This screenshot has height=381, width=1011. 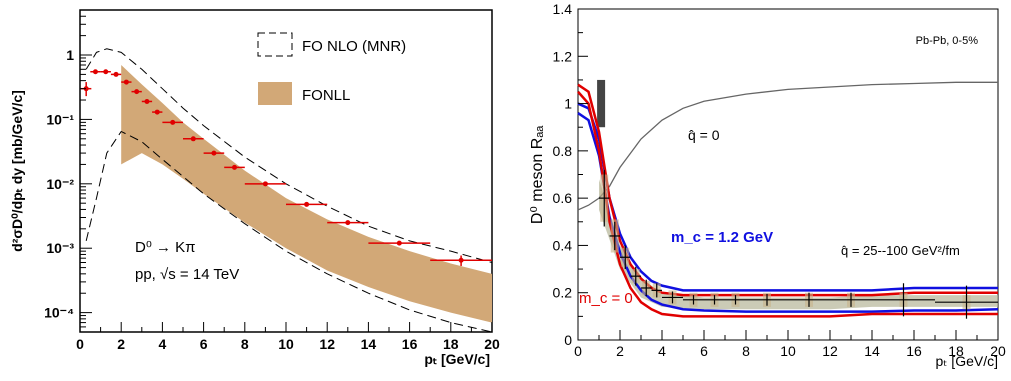 What do you see at coordinates (563, 198) in the screenshot?
I see `y-tick-label: 0.6` at bounding box center [563, 198].